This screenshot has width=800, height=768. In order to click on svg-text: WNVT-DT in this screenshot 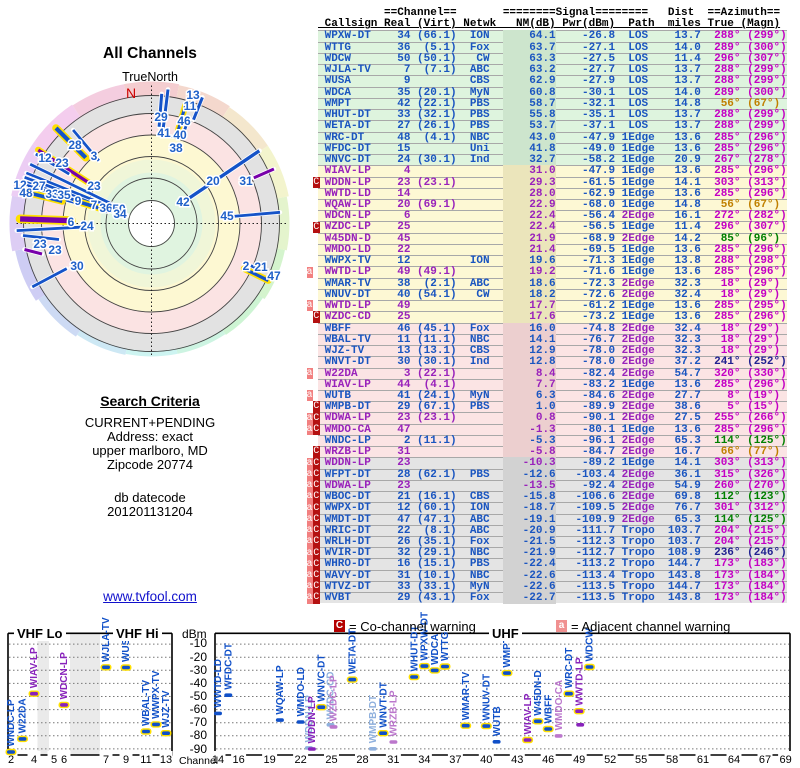, I will do `click(383, 705)`.